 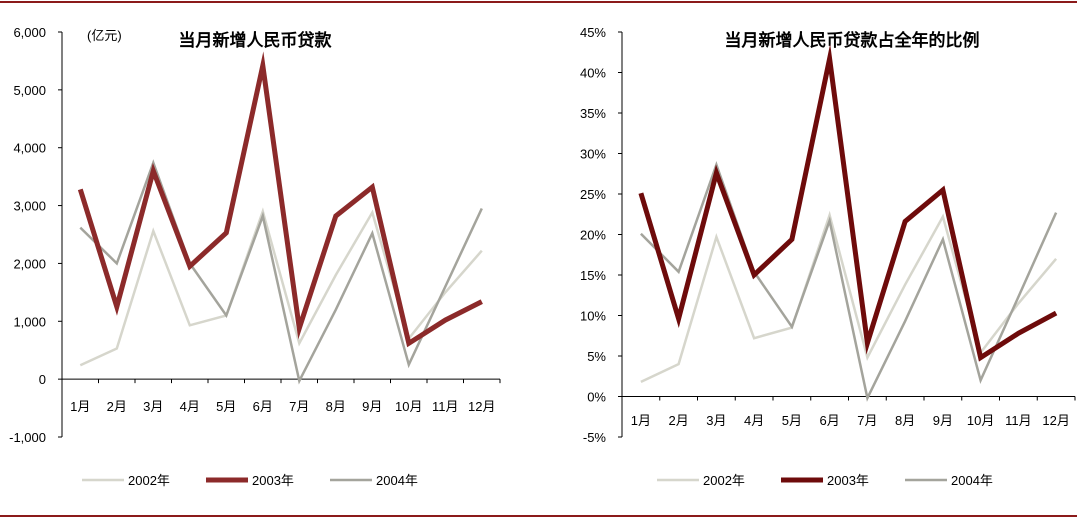 What do you see at coordinates (29, 321) in the screenshot?
I see `y-tick-label: 1,000` at bounding box center [29, 321].